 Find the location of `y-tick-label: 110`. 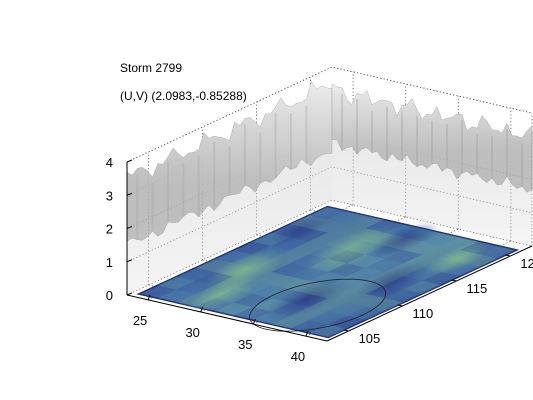

y-tick-label: 110 is located at coordinates (423, 313).